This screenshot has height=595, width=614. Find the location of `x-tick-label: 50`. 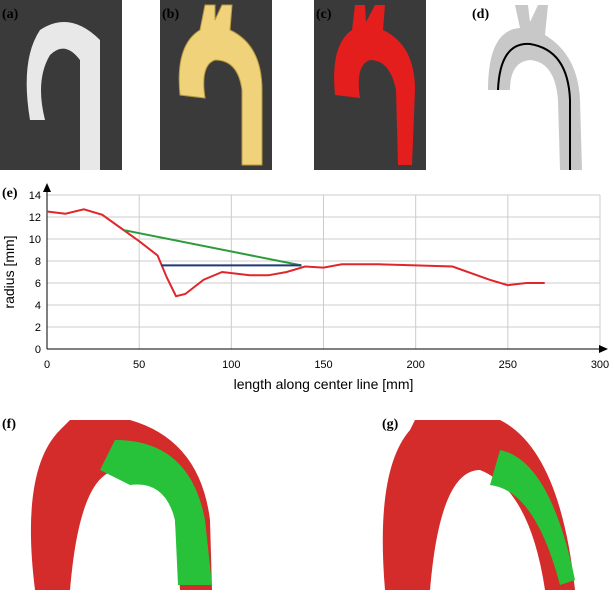

x-tick-label: 50 is located at coordinates (139, 365).